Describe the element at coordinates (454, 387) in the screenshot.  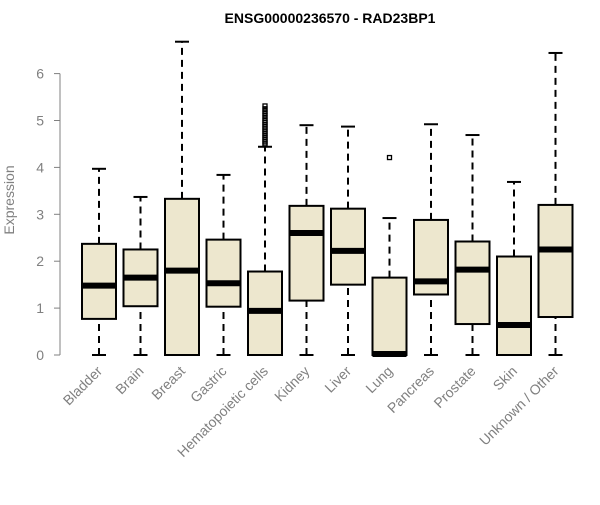
I see `x-tick-label: Prostate` at that location.